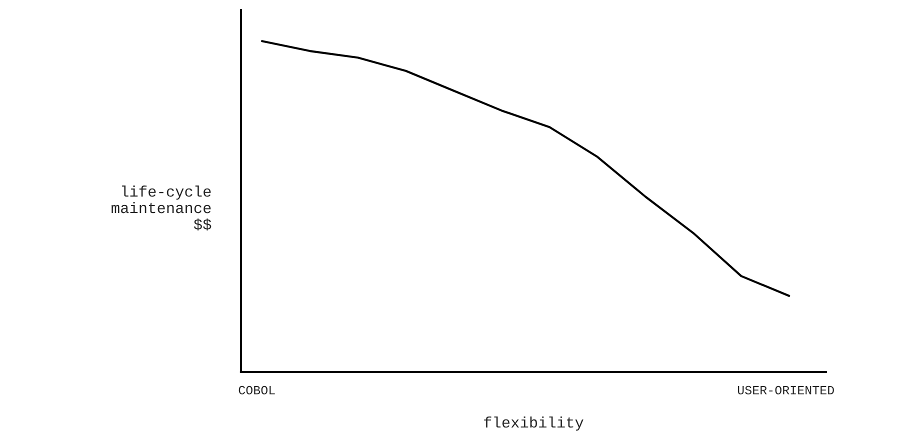  I want to click on x-axis-title: flexibility, so click(534, 423).